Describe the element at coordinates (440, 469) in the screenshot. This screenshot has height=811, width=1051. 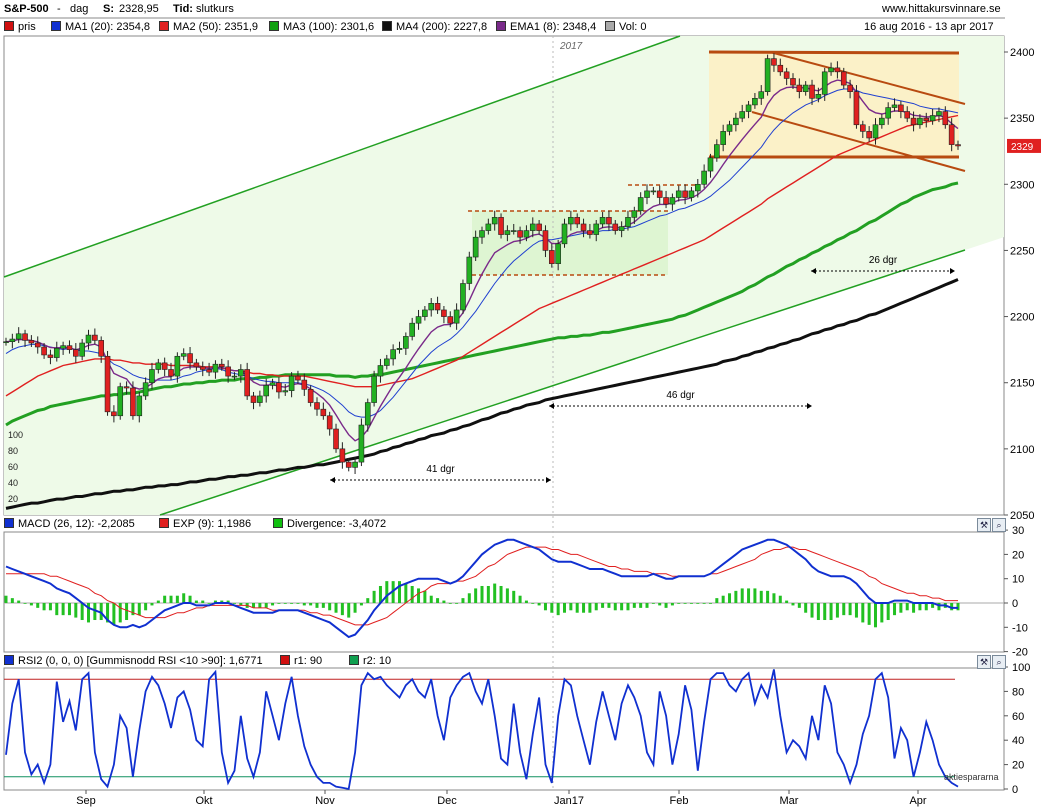
I see `span-41-label: 41 dgr` at that location.